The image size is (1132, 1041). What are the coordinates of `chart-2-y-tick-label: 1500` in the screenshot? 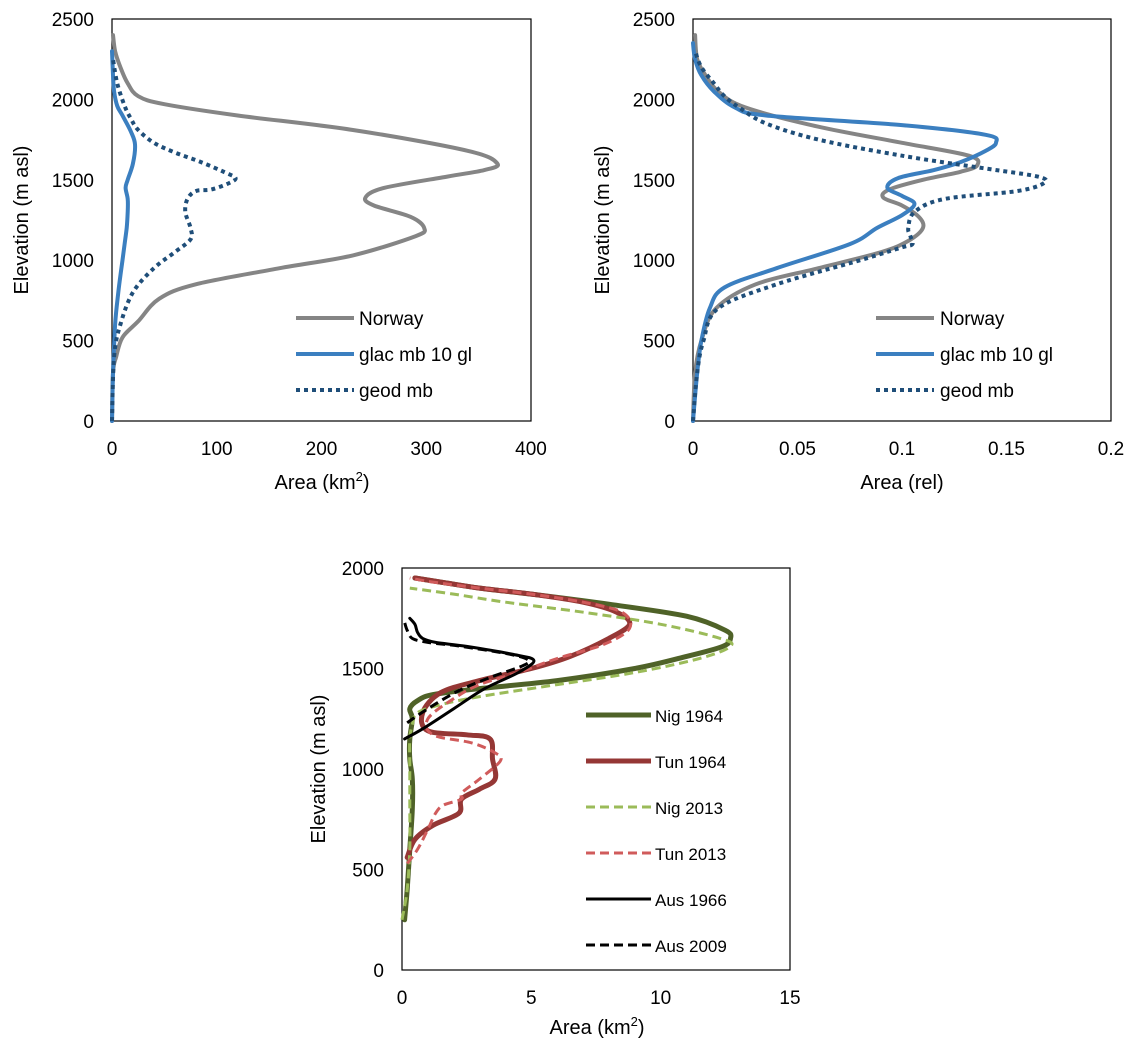 It's located at (654, 181).